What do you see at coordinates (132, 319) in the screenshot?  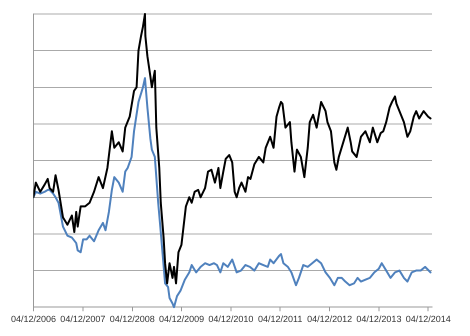 I see `x-tick-label: 04/12/2008` at bounding box center [132, 319].